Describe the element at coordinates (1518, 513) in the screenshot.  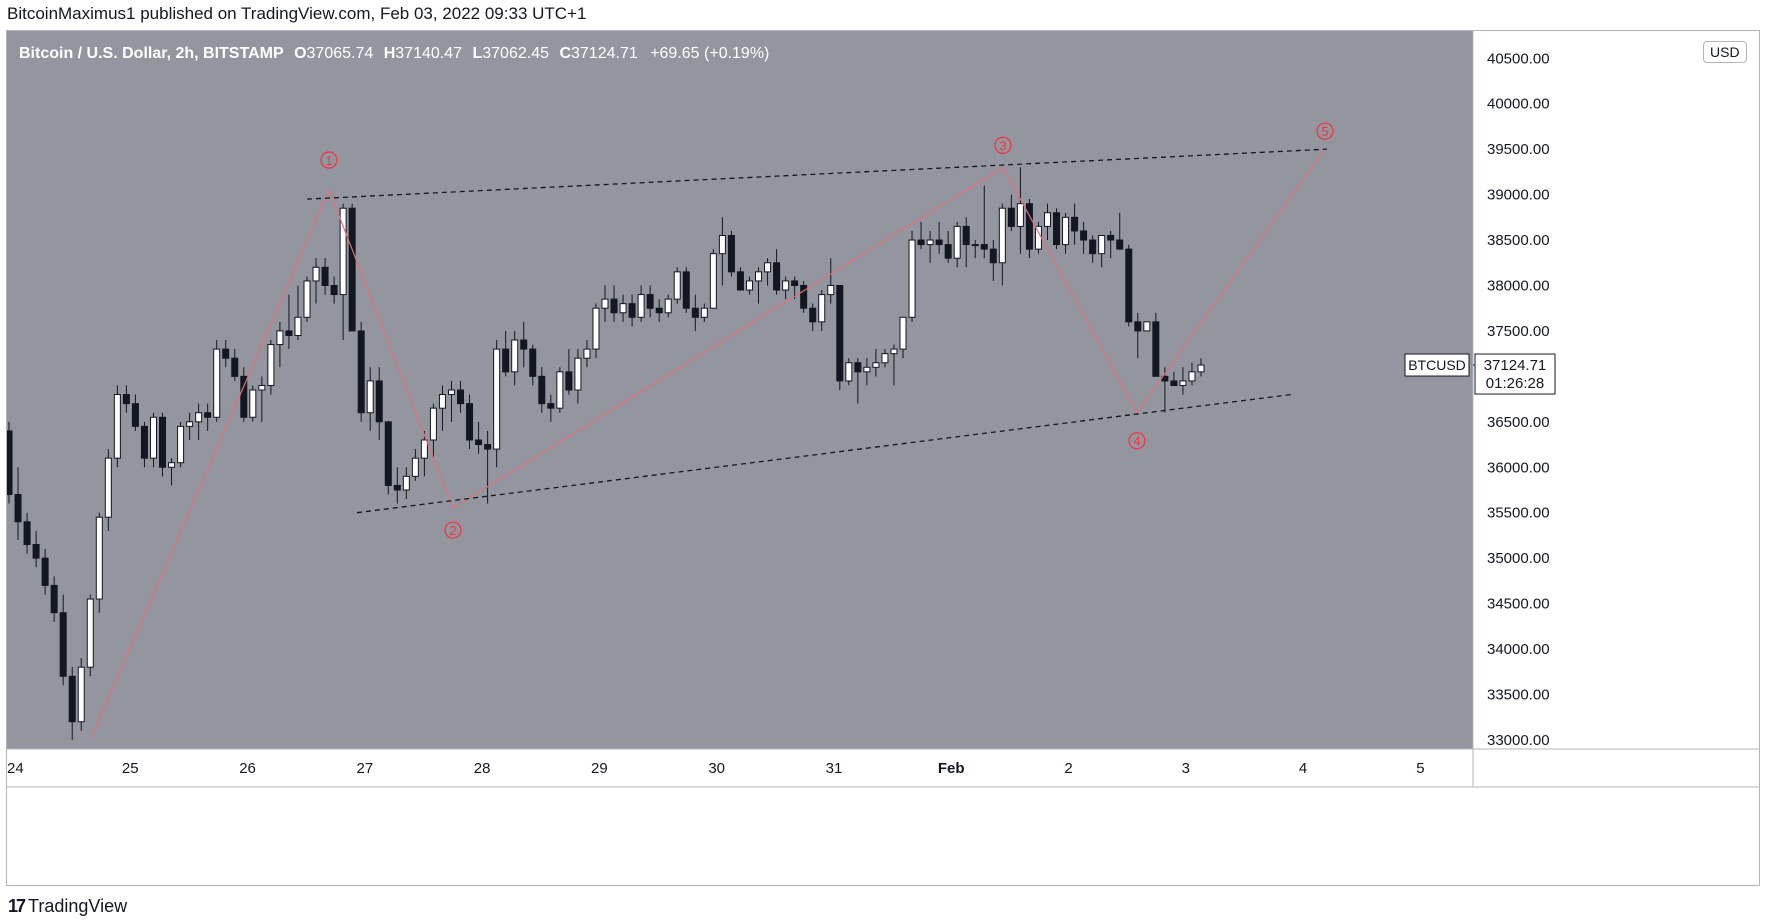
I see `y-tick-label: 35500.00` at that location.